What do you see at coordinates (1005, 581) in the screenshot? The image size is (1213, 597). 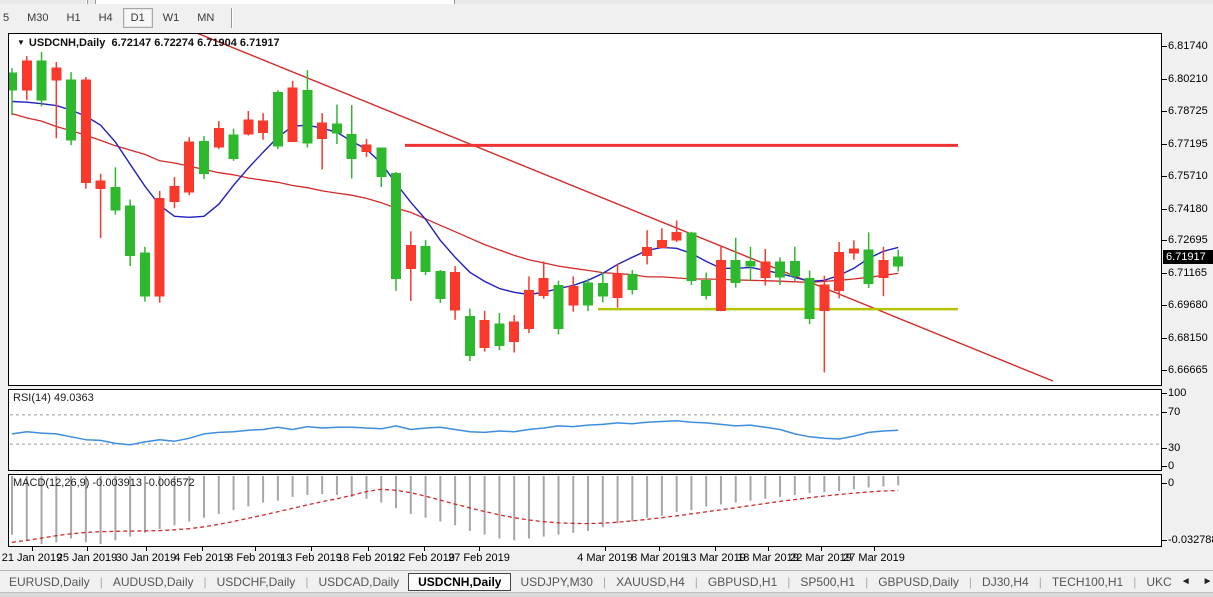 I see `chart-tab-dj30-h4: DJ30,H4` at bounding box center [1005, 581].